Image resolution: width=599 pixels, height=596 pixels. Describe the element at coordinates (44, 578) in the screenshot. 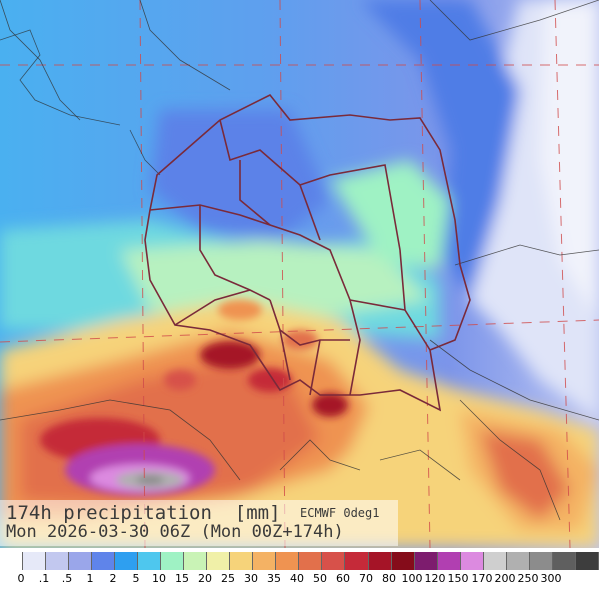

I see `legend-tick-label: .1` at that location.